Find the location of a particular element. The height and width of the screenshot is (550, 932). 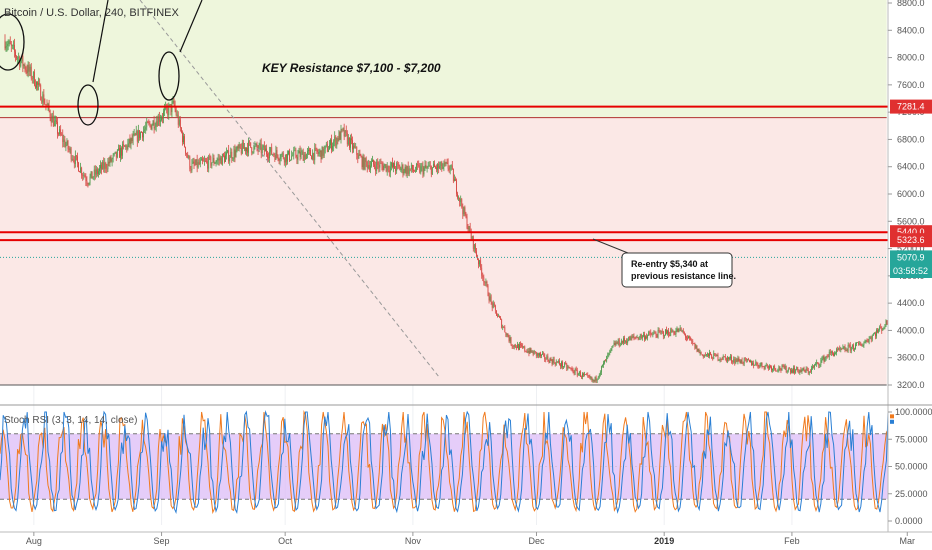

x-tick-label: 2019 is located at coordinates (664, 541).